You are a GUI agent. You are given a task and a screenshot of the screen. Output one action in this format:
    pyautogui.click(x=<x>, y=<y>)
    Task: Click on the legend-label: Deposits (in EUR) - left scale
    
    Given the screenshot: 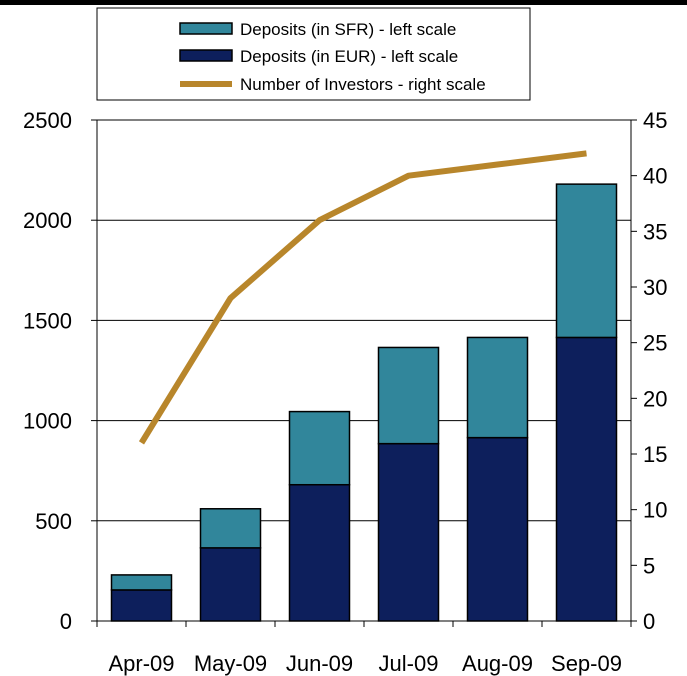 What is the action you would take?
    pyautogui.click(x=349, y=56)
    